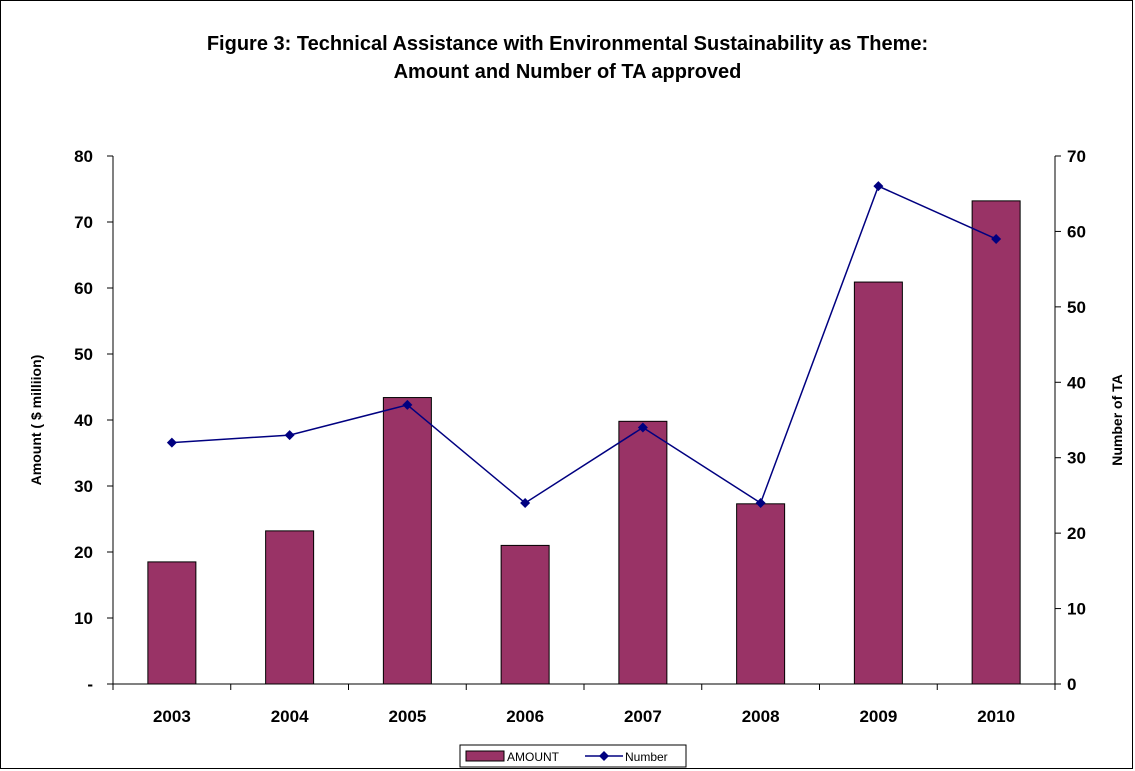 The height and width of the screenshot is (771, 1135). I want to click on bar-2006, so click(525, 614).